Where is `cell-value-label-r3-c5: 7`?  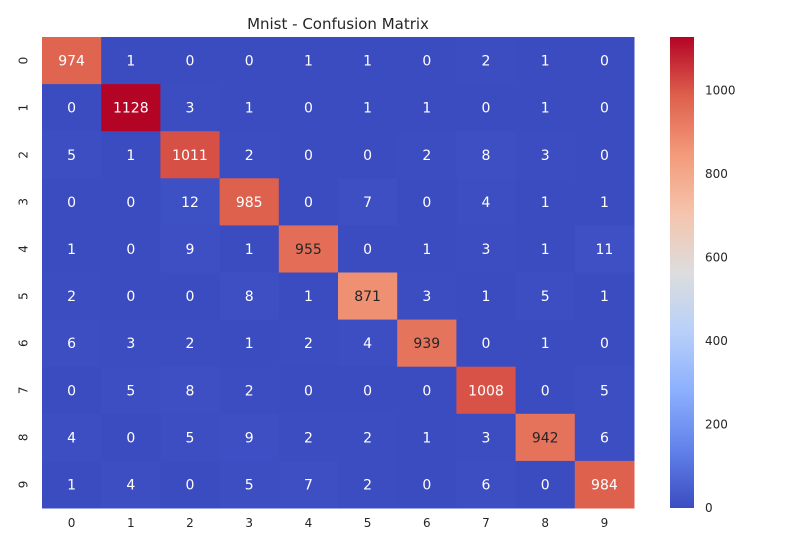 cell-value-label-r3-c5: 7 is located at coordinates (367, 203).